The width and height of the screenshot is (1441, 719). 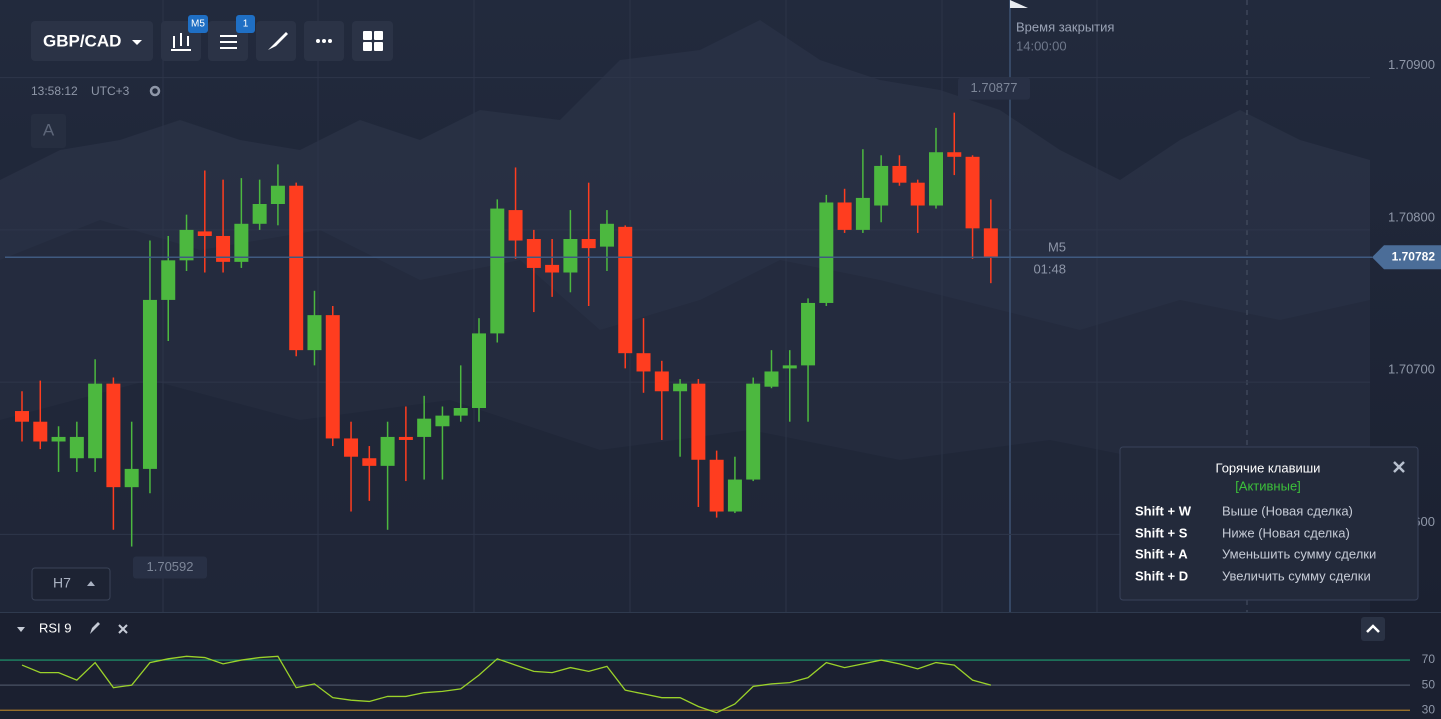 I want to click on sliders-icon, so click(x=228, y=42).